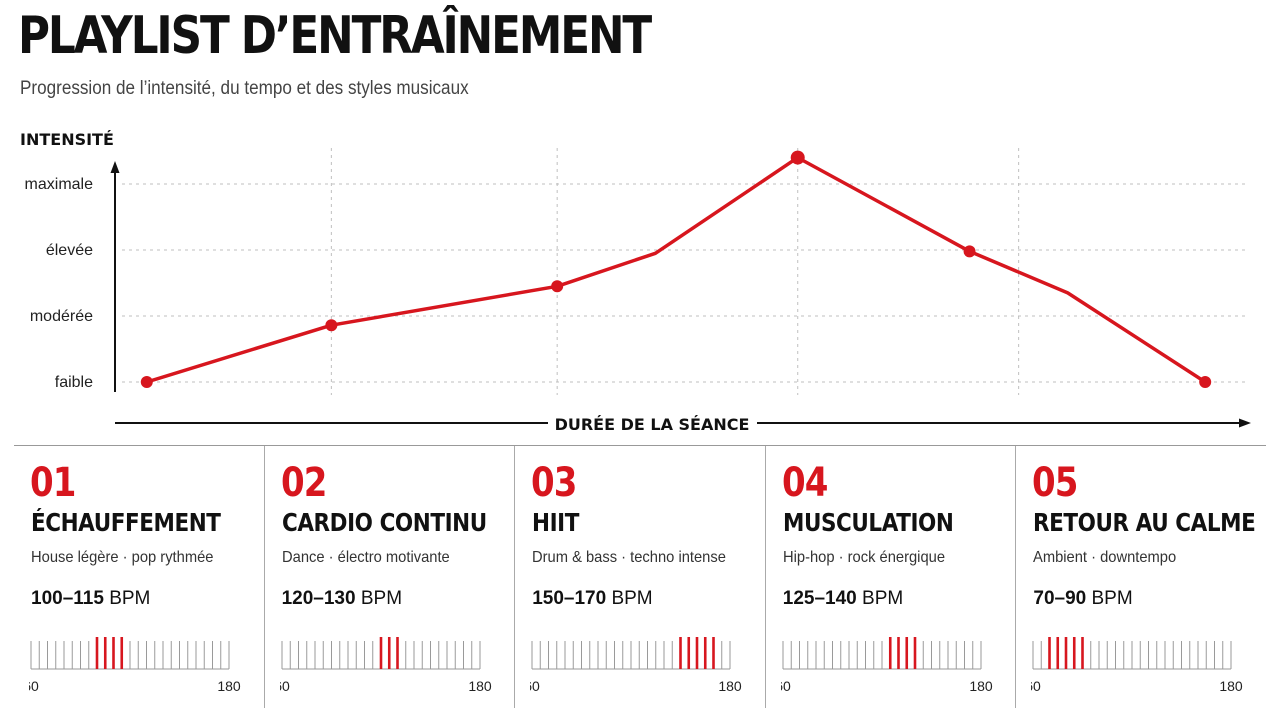  Describe the element at coordinates (804, 483) in the screenshot. I see `phase-number: 04` at that location.